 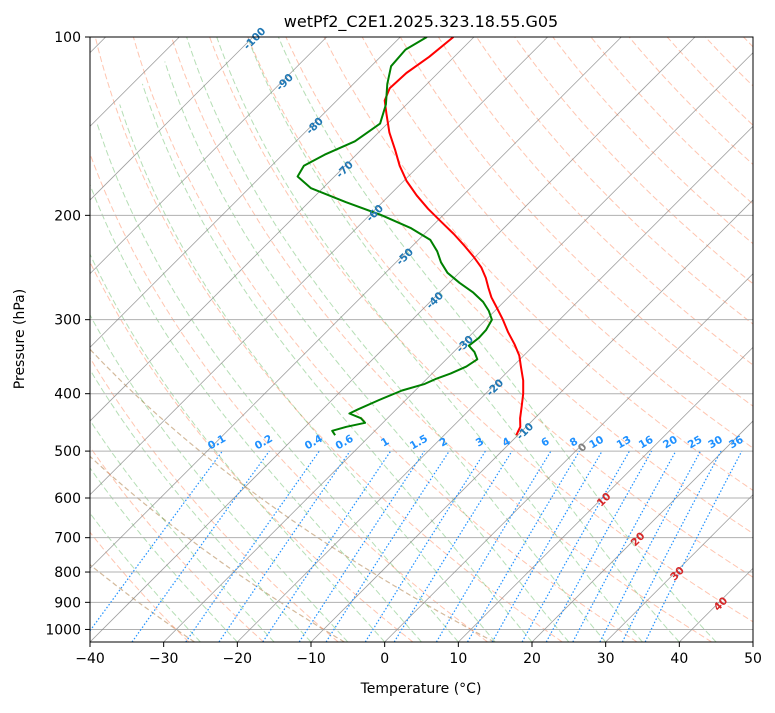 What do you see at coordinates (264, 443) in the screenshot?
I see `mixing-ratio-label: 0.2` at bounding box center [264, 443].